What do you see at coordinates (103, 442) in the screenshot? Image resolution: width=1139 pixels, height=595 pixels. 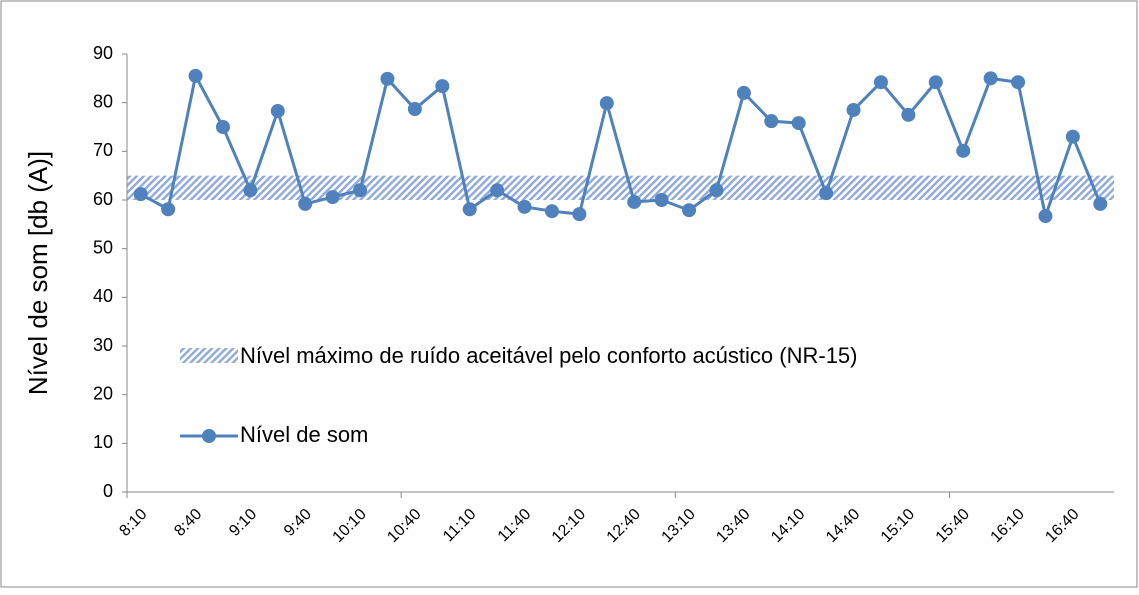 I see `y-tick-label: 10` at bounding box center [103, 442].